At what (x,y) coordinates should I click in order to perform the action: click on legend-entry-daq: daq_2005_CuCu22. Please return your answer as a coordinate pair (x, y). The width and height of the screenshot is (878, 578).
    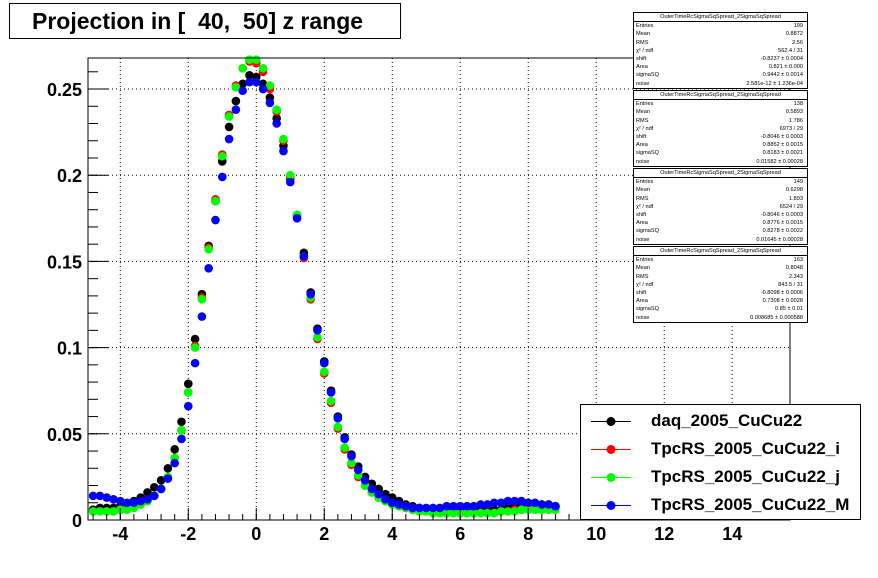
    Looking at the image, I should click on (720, 421).